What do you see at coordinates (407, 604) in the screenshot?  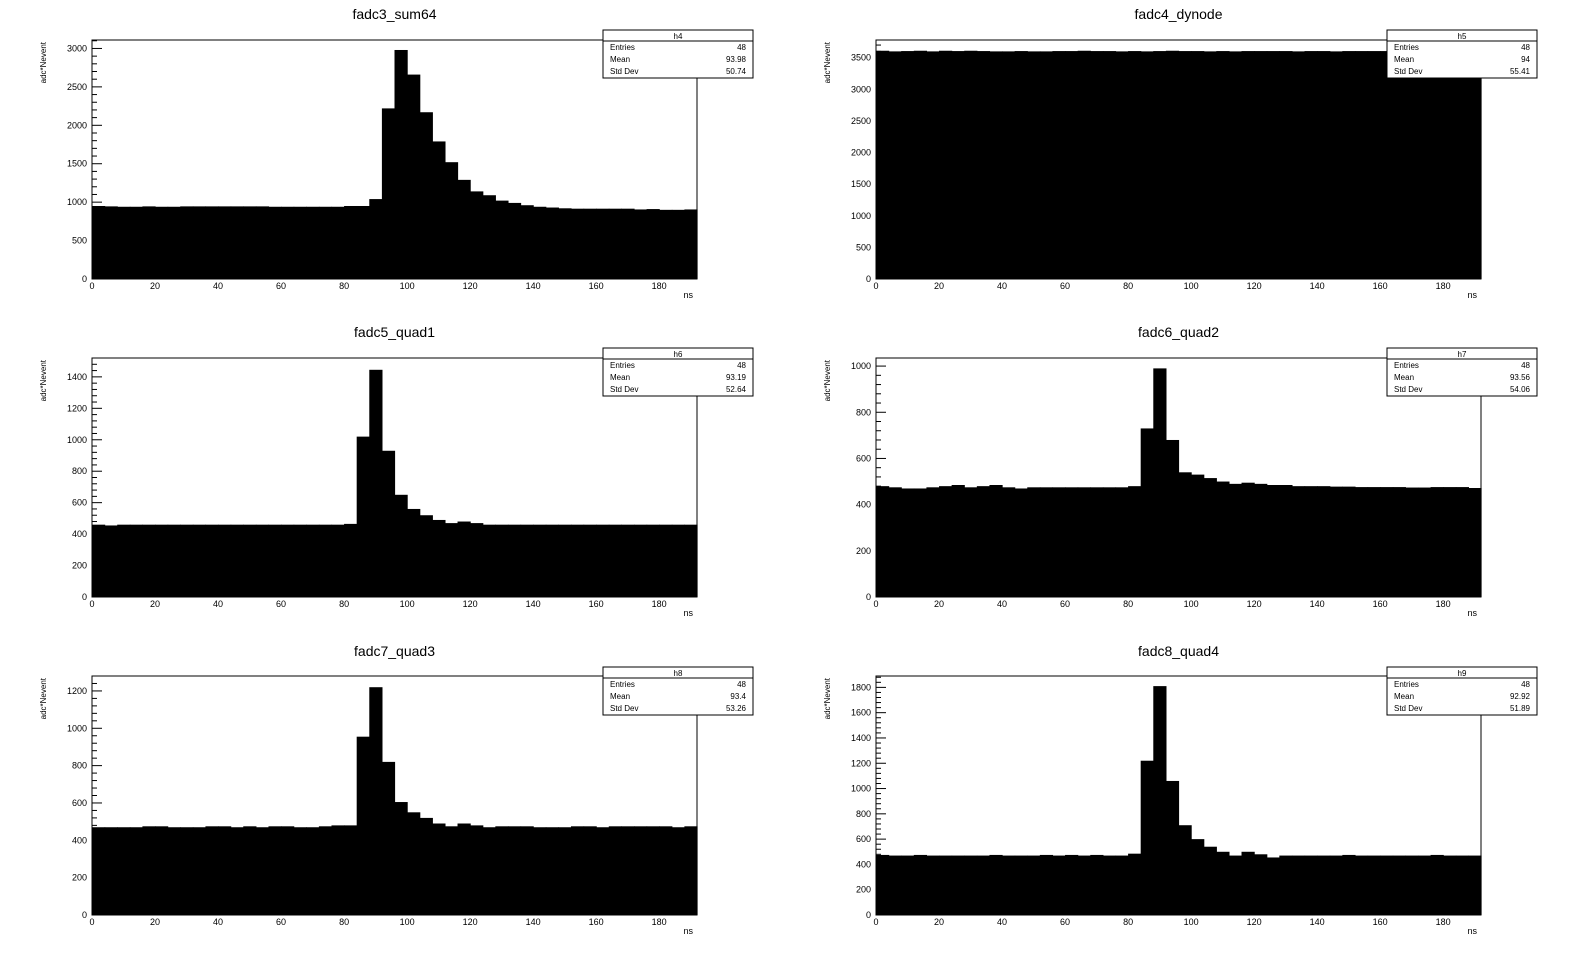 I see `x-tick-label: 100` at bounding box center [407, 604].